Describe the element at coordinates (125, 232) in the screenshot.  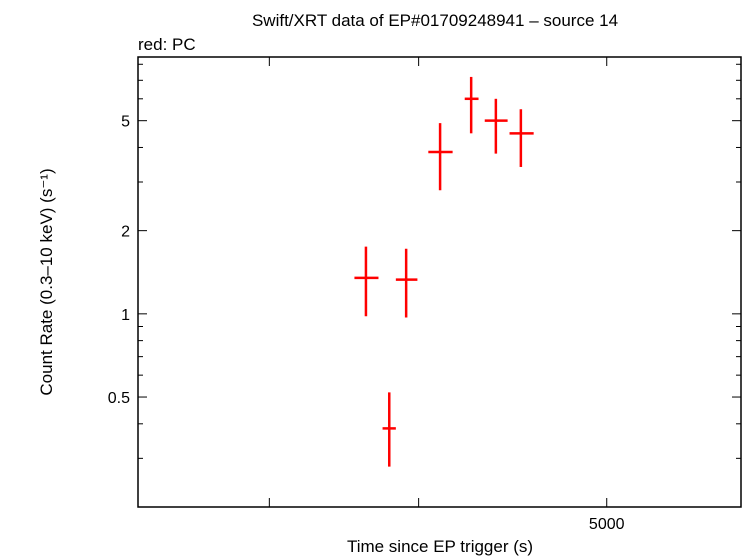
I see `y-tick-label: 2` at that location.